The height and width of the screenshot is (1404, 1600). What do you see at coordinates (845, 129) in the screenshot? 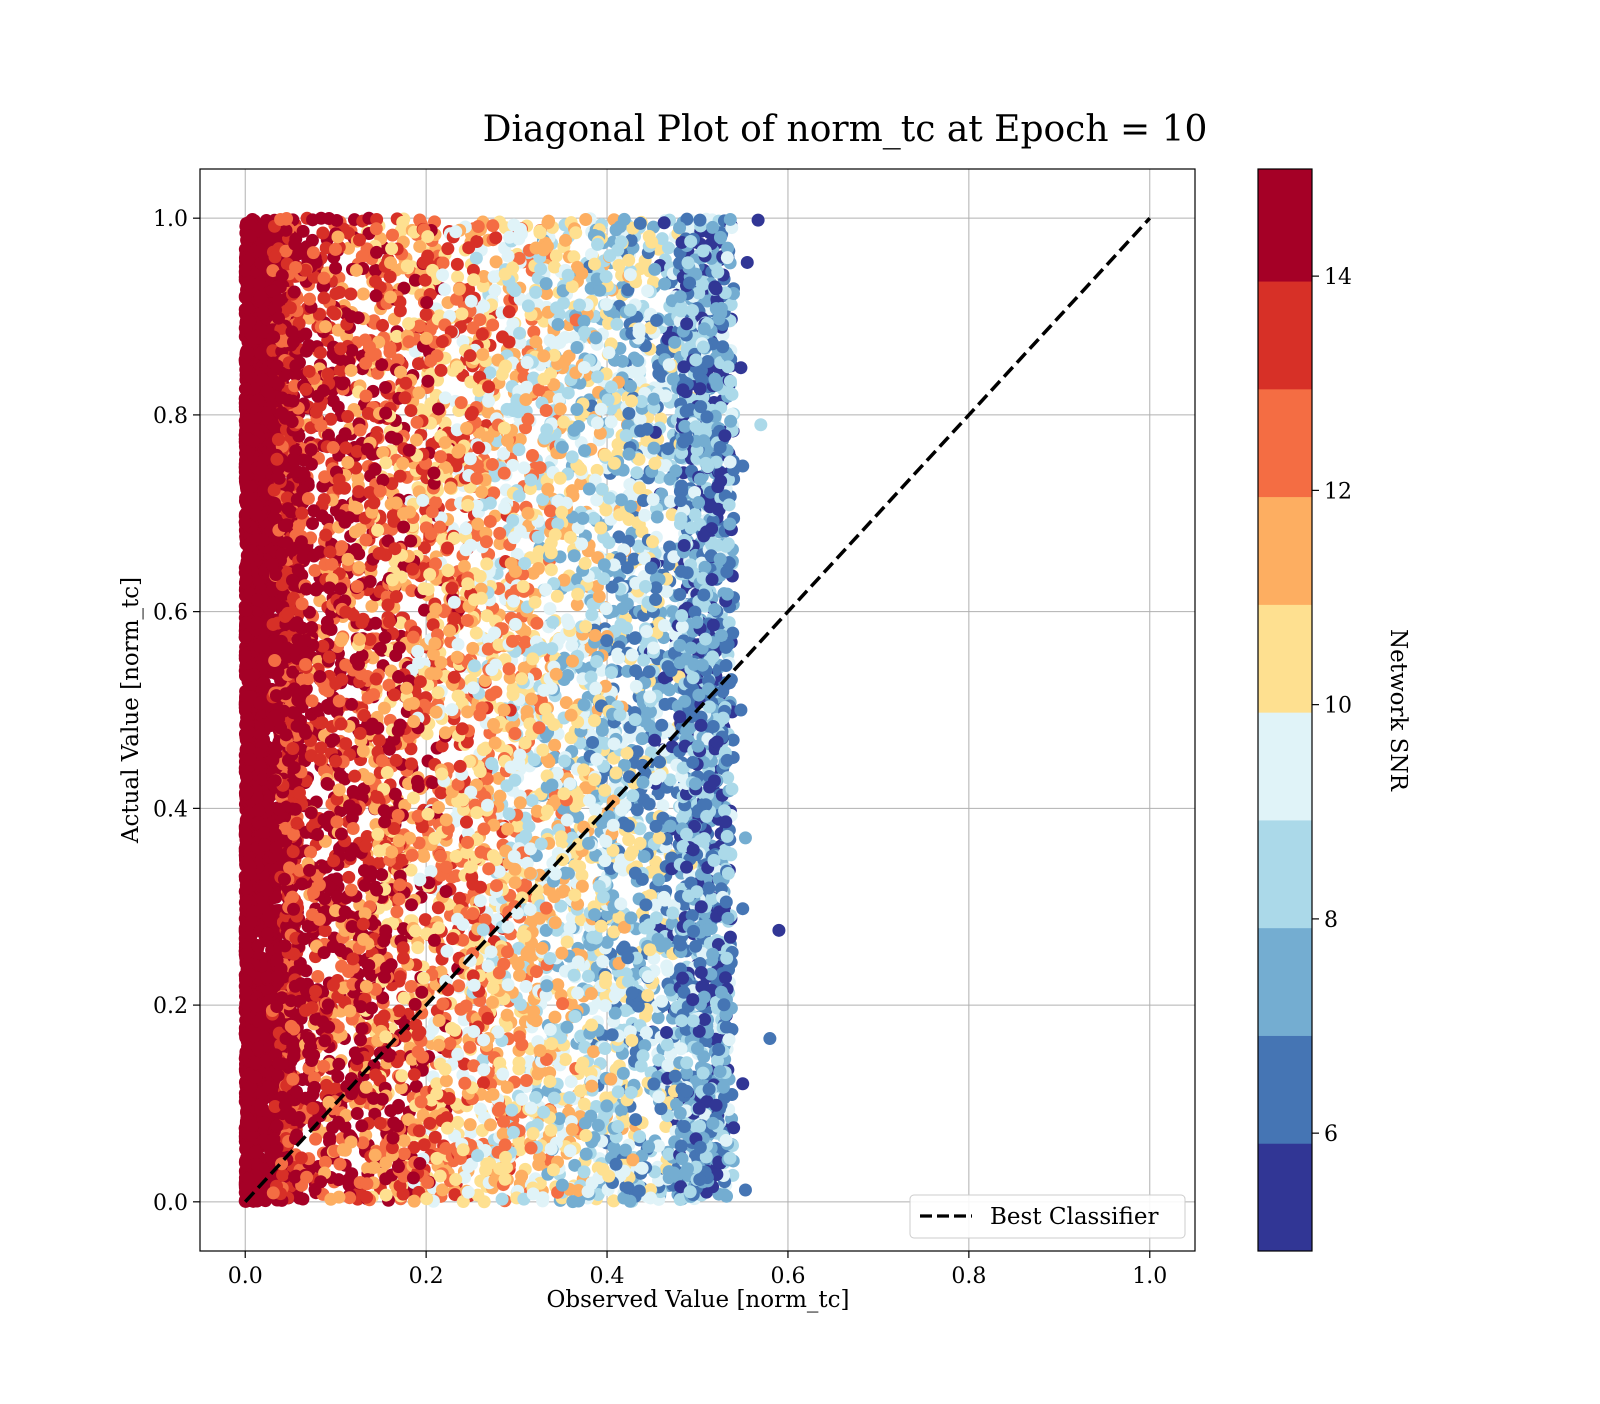
I see `chart-title: Diagonal Plot of norm_tc at Epoch = 10` at bounding box center [845, 129].